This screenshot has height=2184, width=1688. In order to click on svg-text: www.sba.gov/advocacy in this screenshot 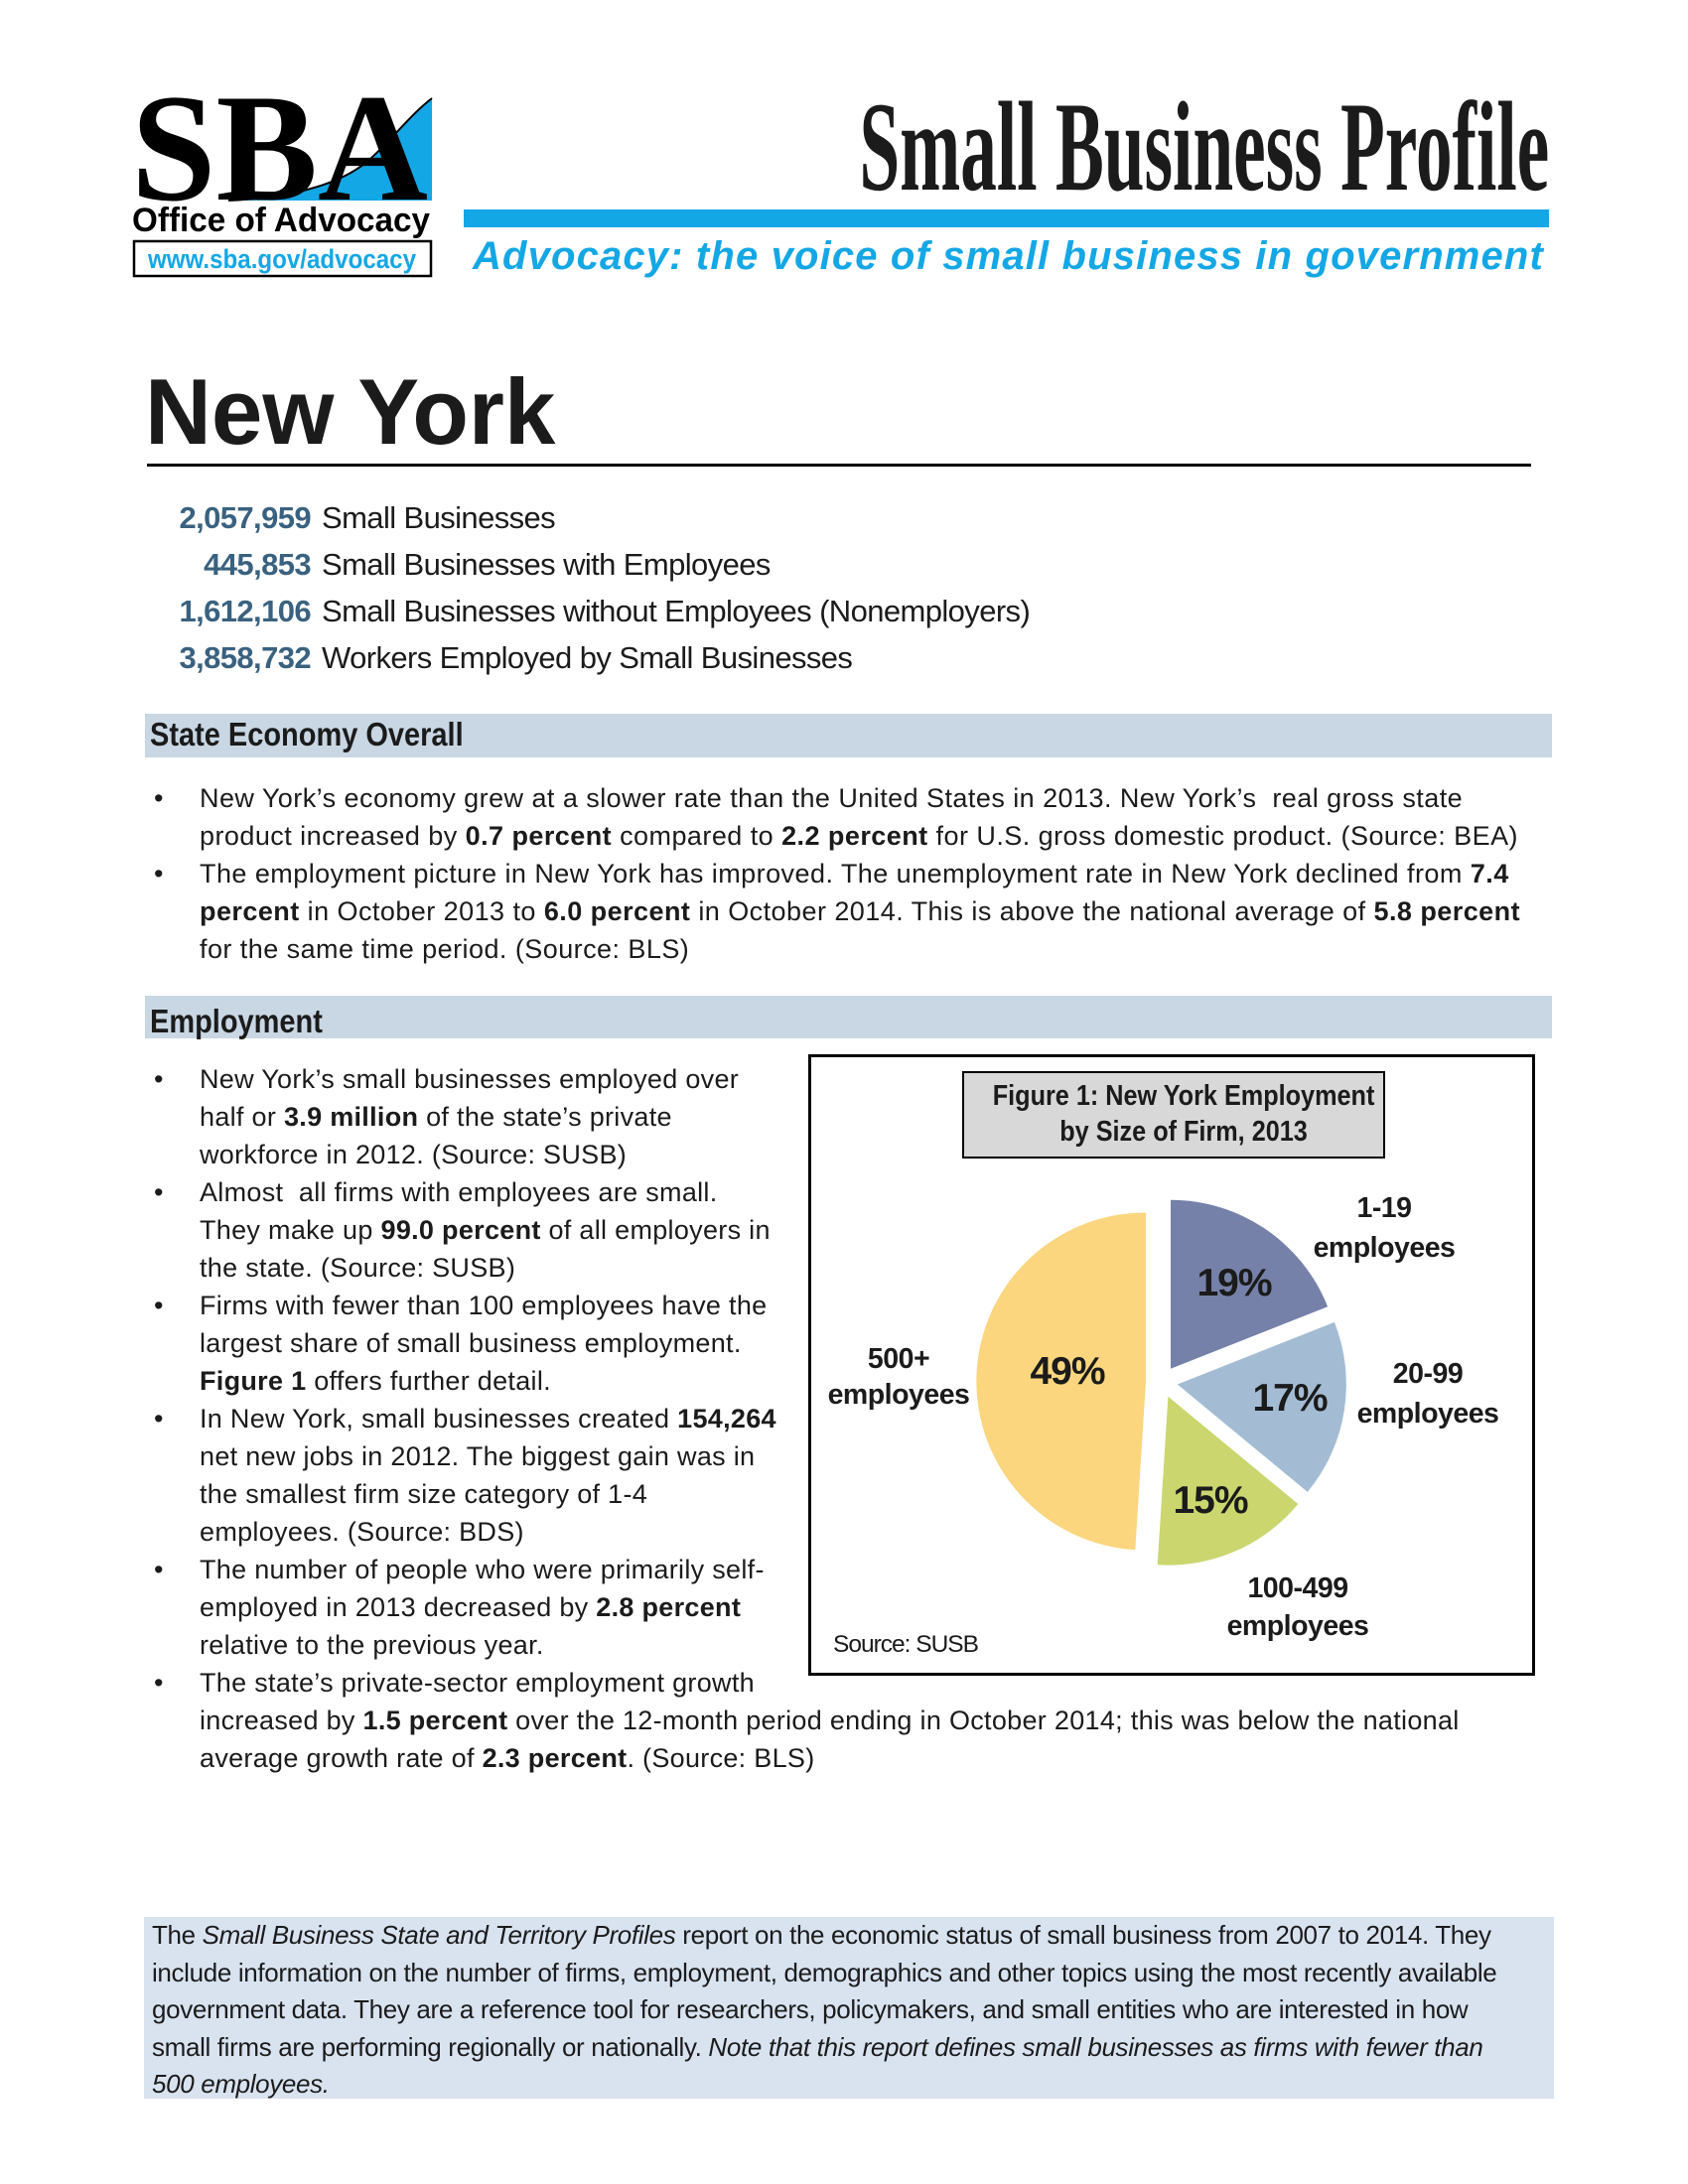, I will do `click(281, 259)`.